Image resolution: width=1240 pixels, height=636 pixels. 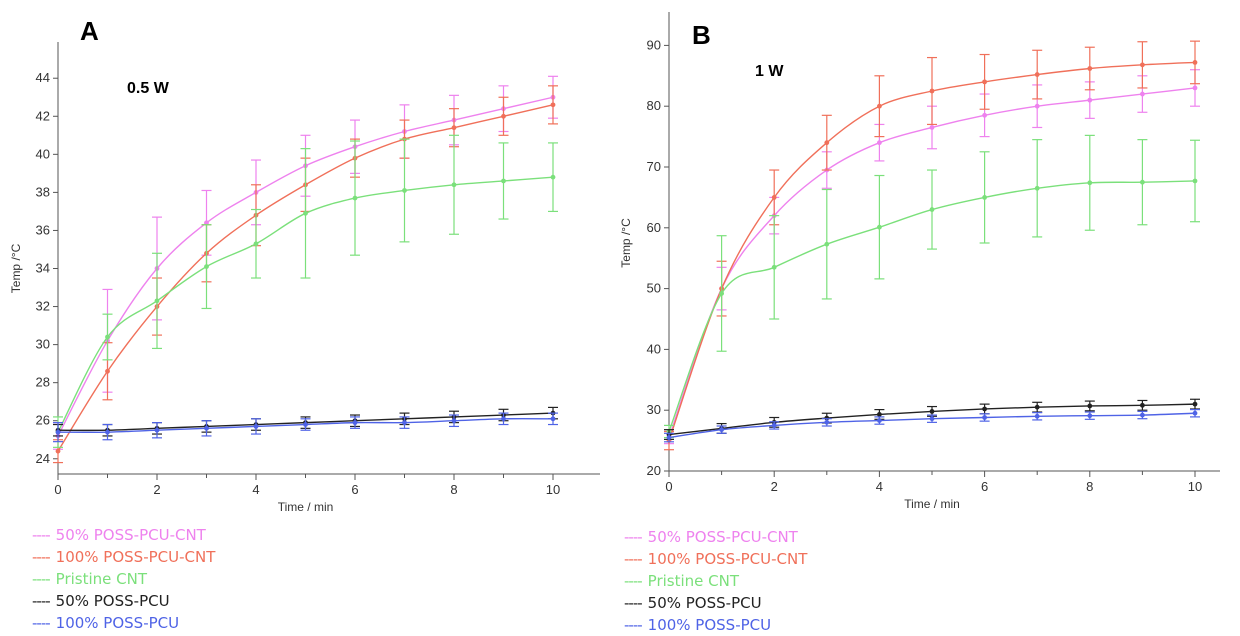 What do you see at coordinates (43, 458) in the screenshot?
I see `y-tick-label: 24` at bounding box center [43, 458].